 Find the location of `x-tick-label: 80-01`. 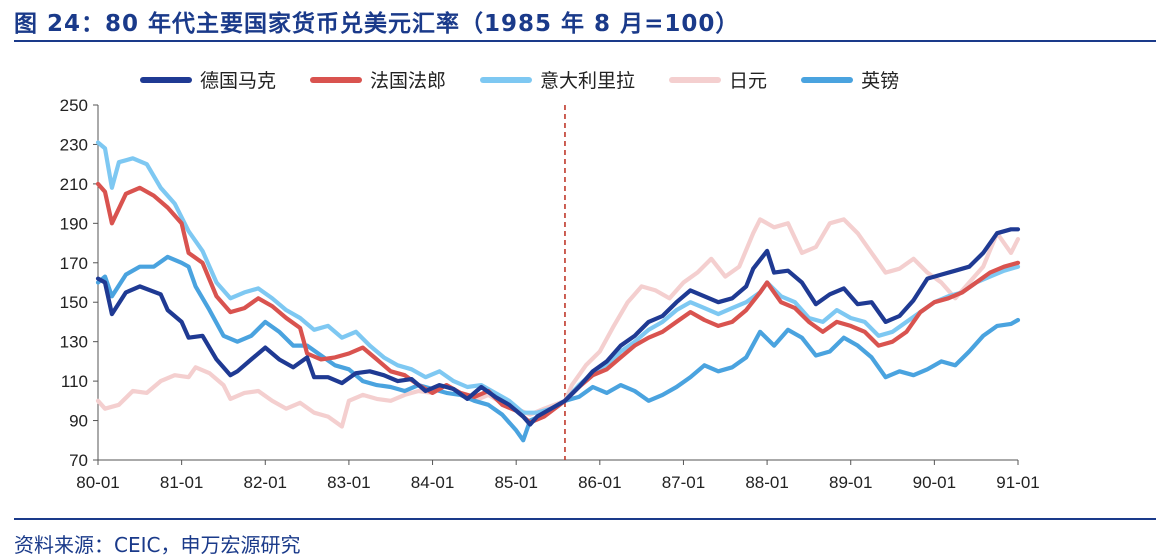

x-tick-label: 80-01 is located at coordinates (97, 482).